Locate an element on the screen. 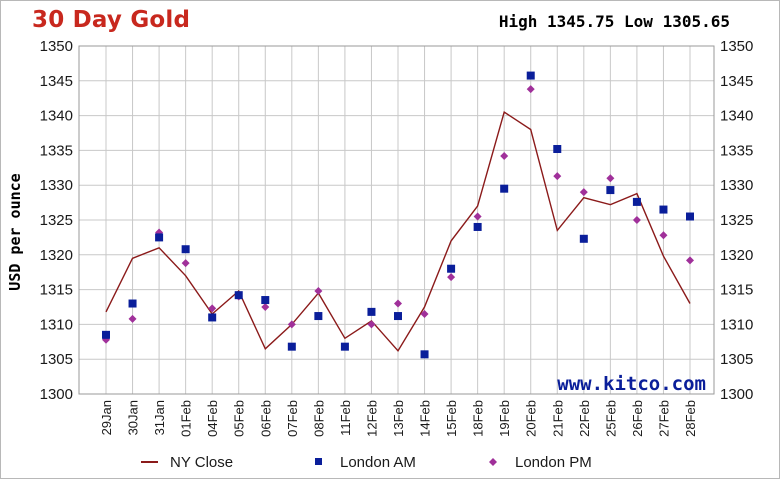 This screenshot has width=780, height=479. y-tick-label-right: 1325 is located at coordinates (736, 220).